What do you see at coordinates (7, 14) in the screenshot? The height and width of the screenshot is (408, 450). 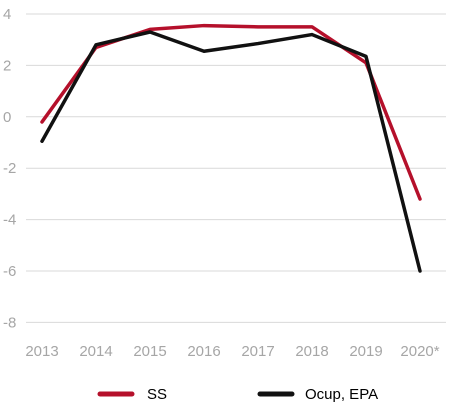 I see `y-tick-label: 4` at bounding box center [7, 14].